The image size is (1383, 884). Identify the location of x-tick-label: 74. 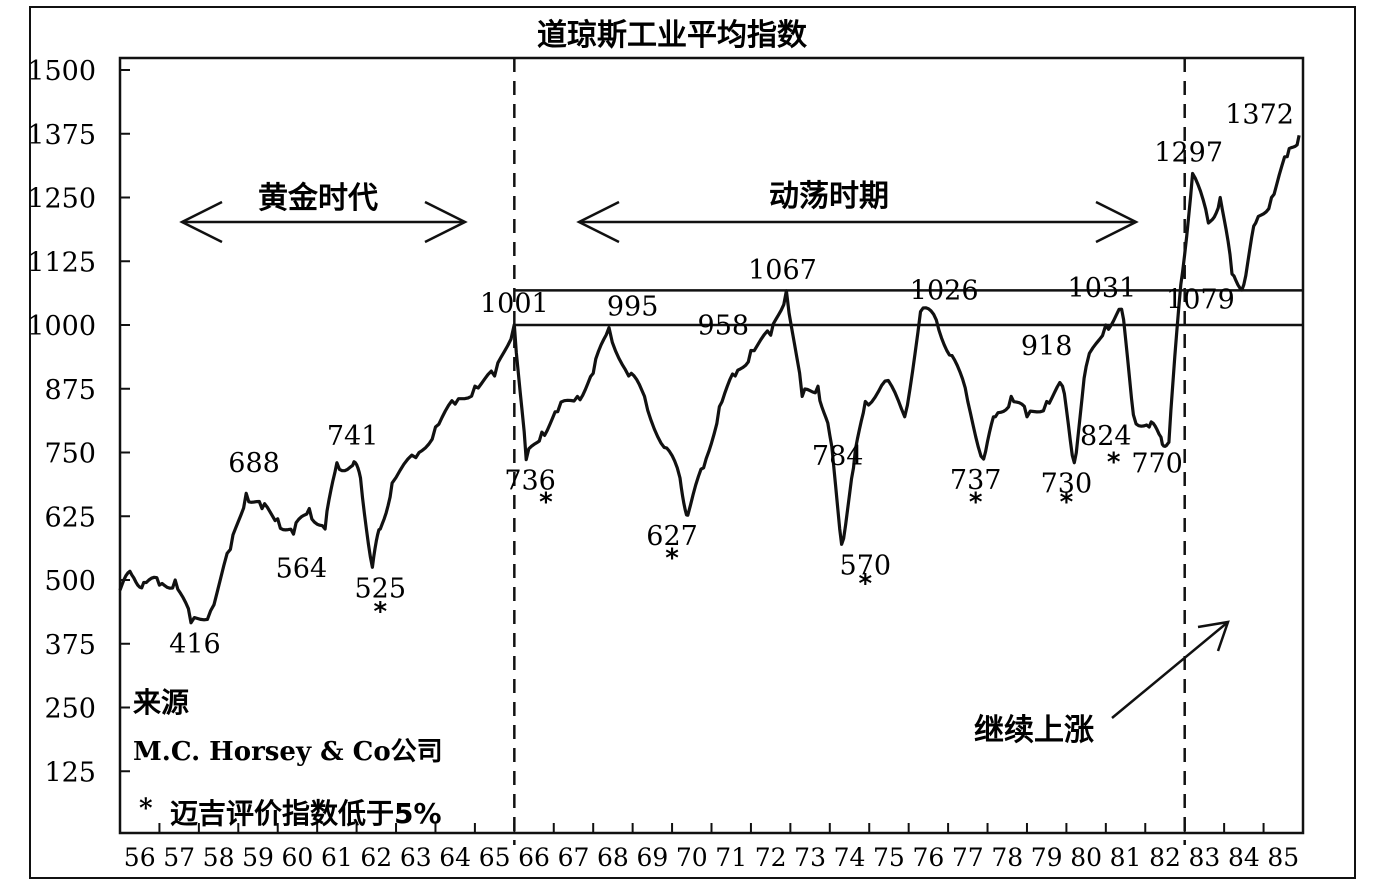
(850, 857).